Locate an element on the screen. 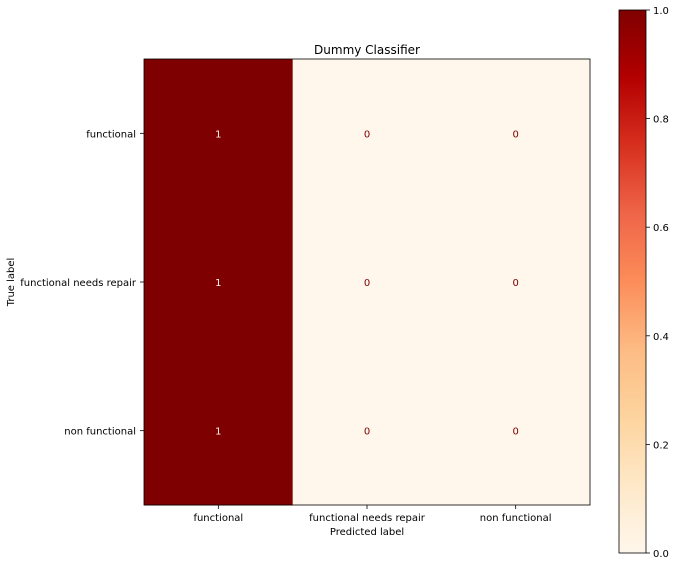 The width and height of the screenshot is (675, 567). y-tick-label: functional needs repair is located at coordinates (78, 283).